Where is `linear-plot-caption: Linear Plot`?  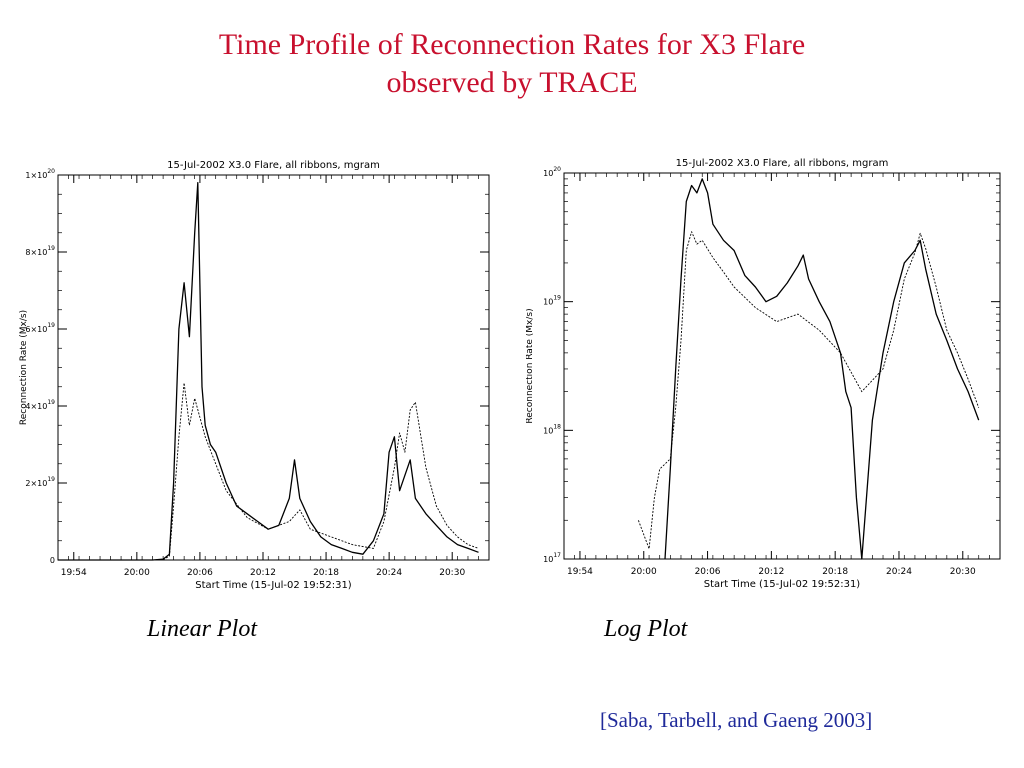 linear-plot-caption: Linear Plot is located at coordinates (202, 629).